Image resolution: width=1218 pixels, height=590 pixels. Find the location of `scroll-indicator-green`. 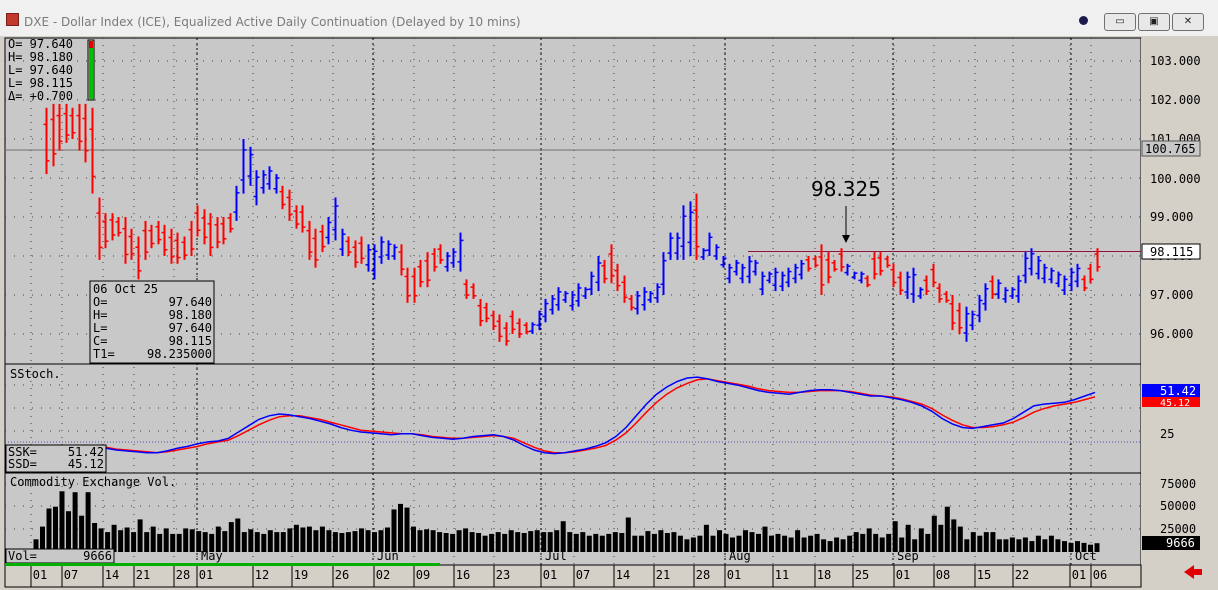

scroll-indicator-green is located at coordinates (222, 564).